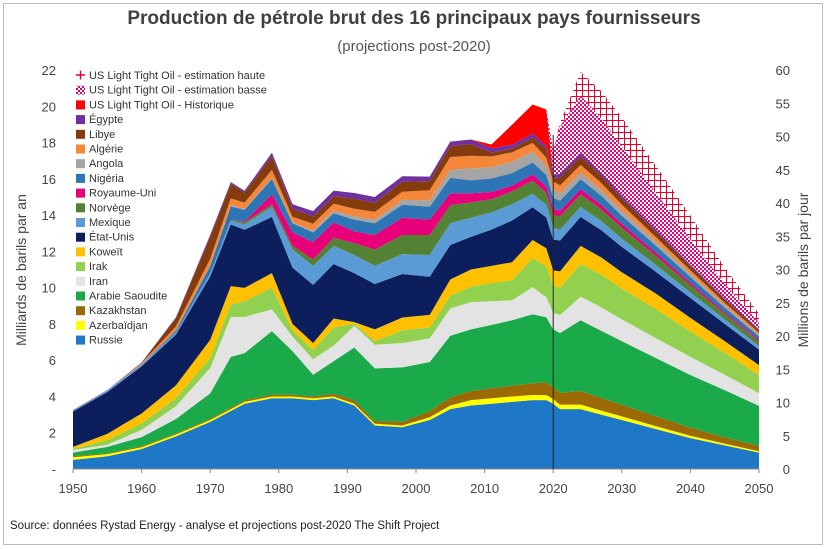  I want to click on chart-subtitle: (projections post-2020), so click(414, 46).